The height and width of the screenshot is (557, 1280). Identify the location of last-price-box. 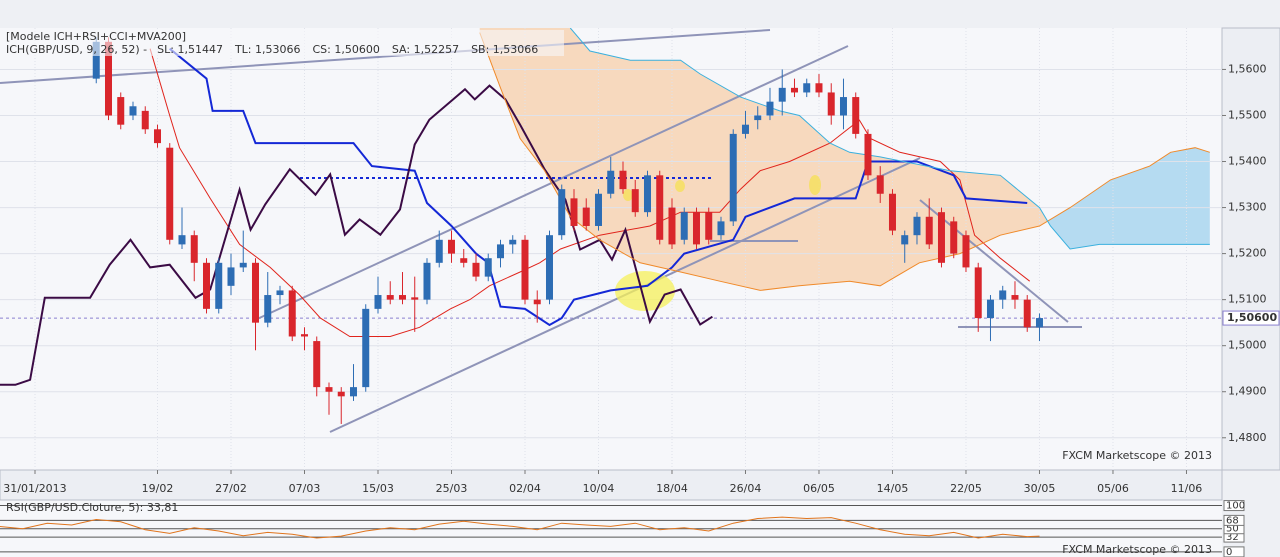
(1251, 318).